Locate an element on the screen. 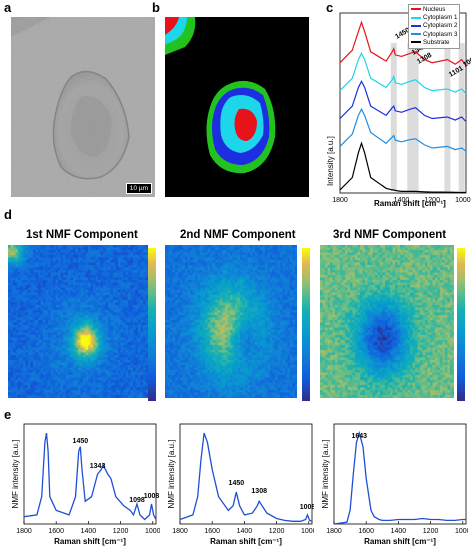 This screenshot has height=555, width=474. legend-swatch-substrate is located at coordinates (416, 42).